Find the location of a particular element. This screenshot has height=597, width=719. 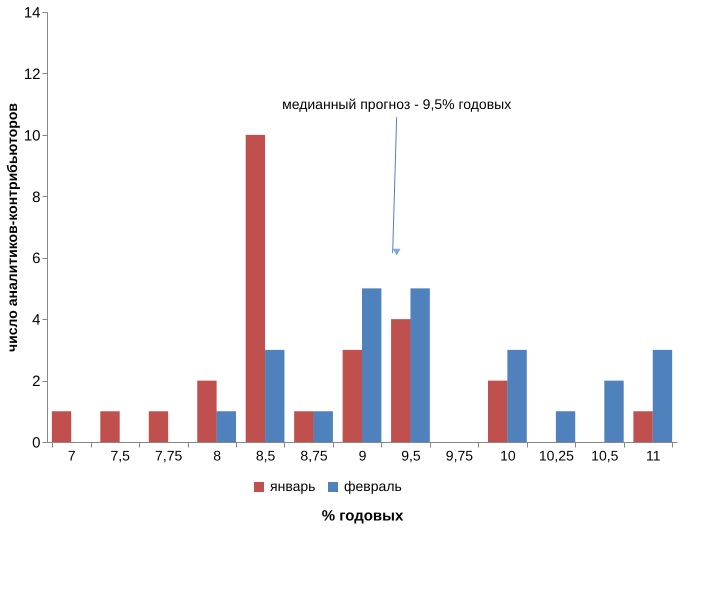

x-tick-label: 10,5 is located at coordinates (605, 456).